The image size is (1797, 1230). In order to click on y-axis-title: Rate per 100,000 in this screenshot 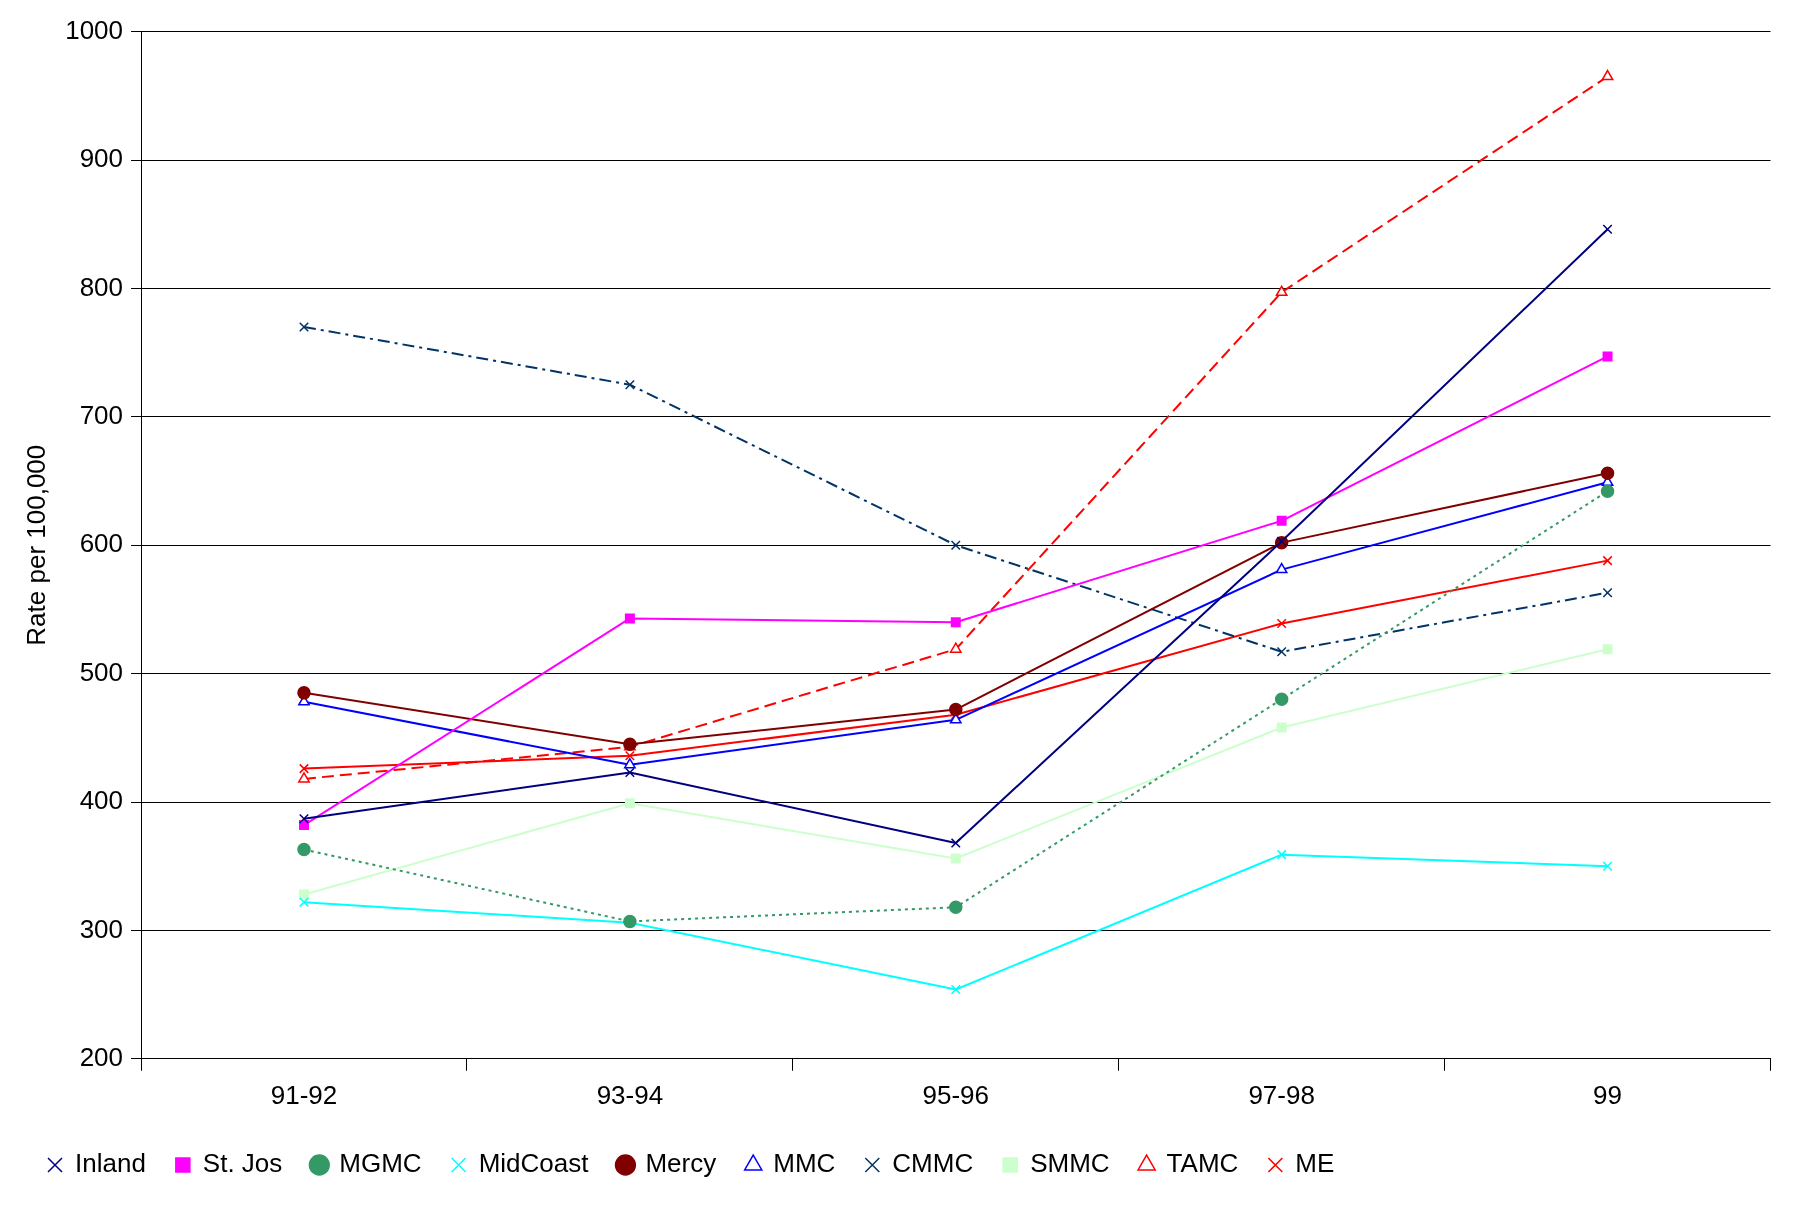, I will do `click(35, 545)`.